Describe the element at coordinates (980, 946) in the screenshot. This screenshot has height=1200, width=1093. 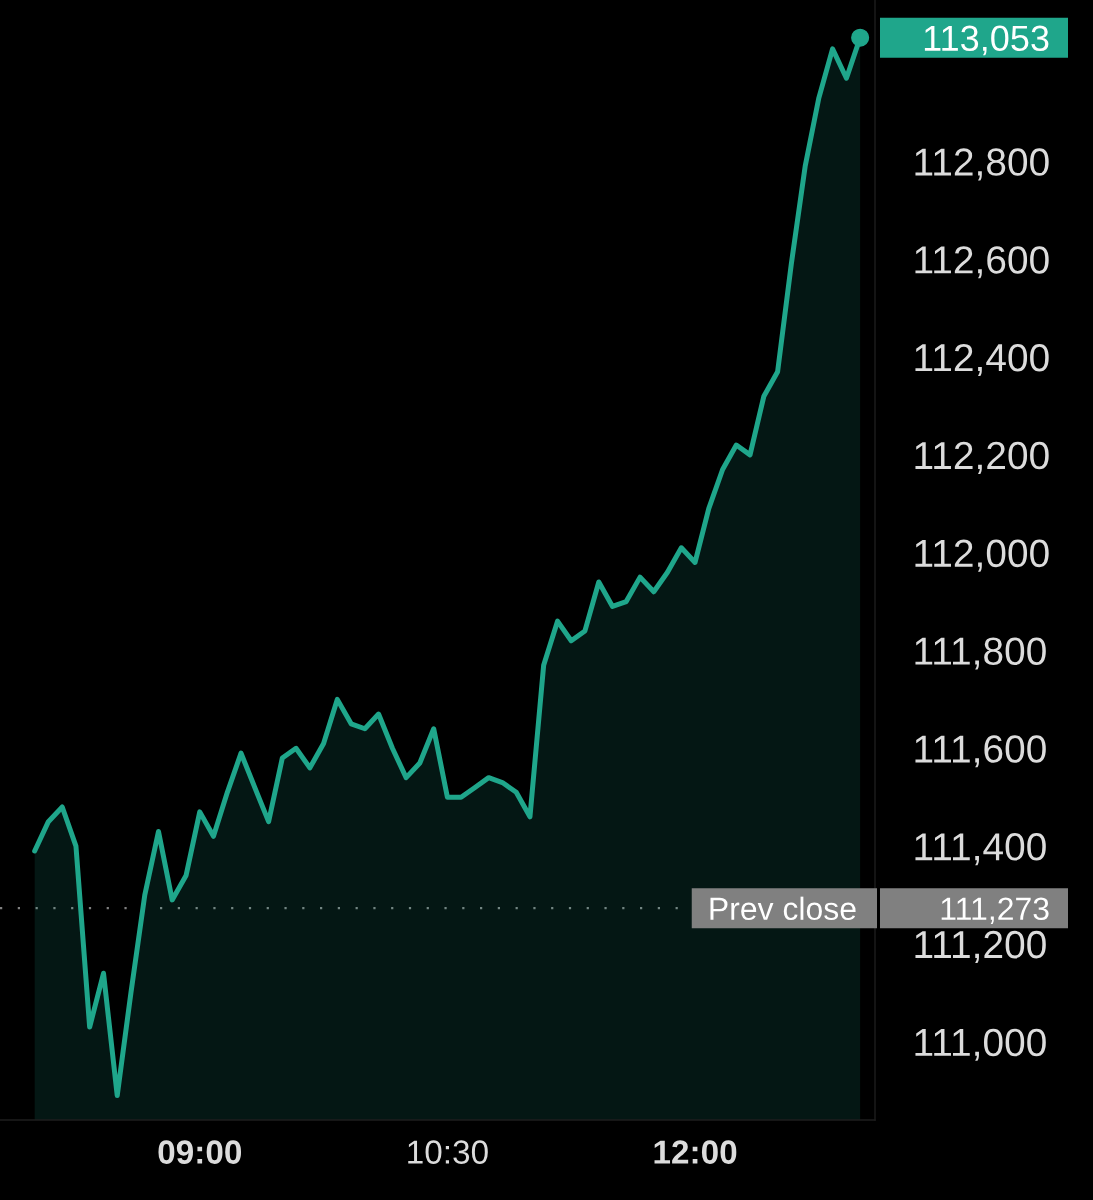
I see `y-tick-label: 111,200` at that location.